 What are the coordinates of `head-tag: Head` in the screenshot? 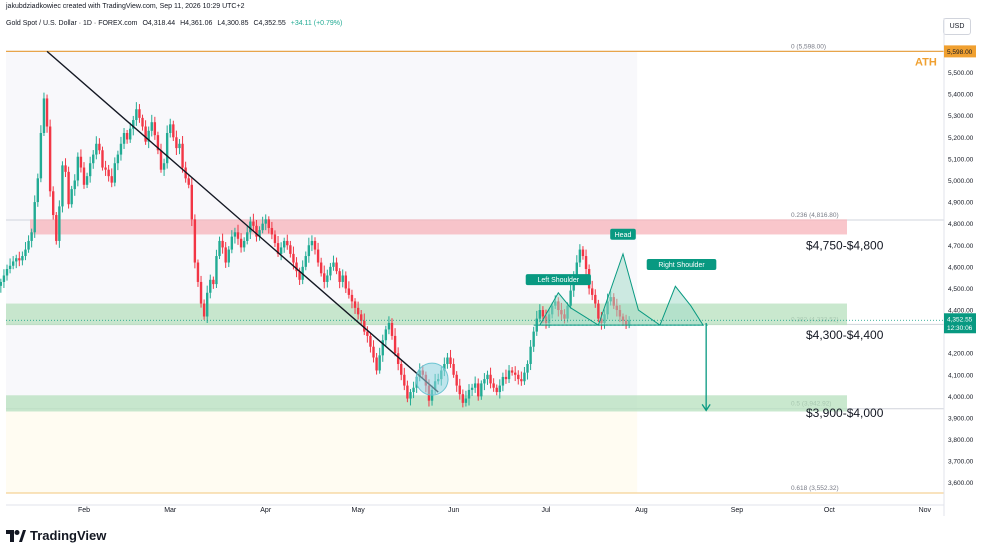 It's located at (623, 234).